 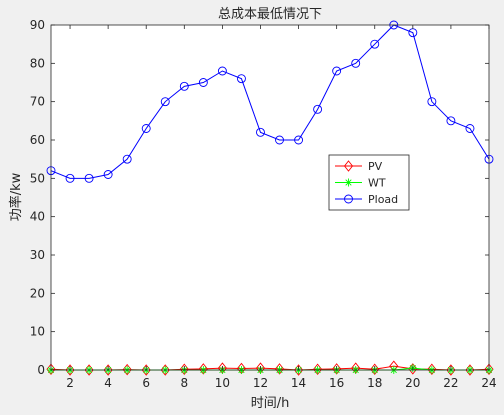 I want to click on y-axis-label: 功率/kw, so click(x=16, y=196).